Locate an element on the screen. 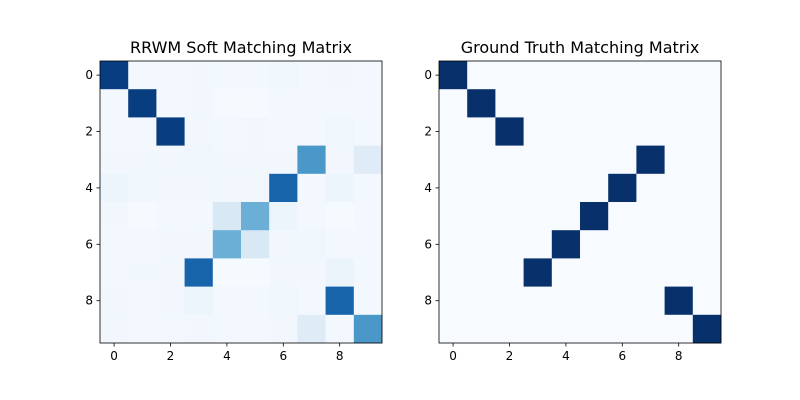  x-tick-label: 6 is located at coordinates (622, 356).